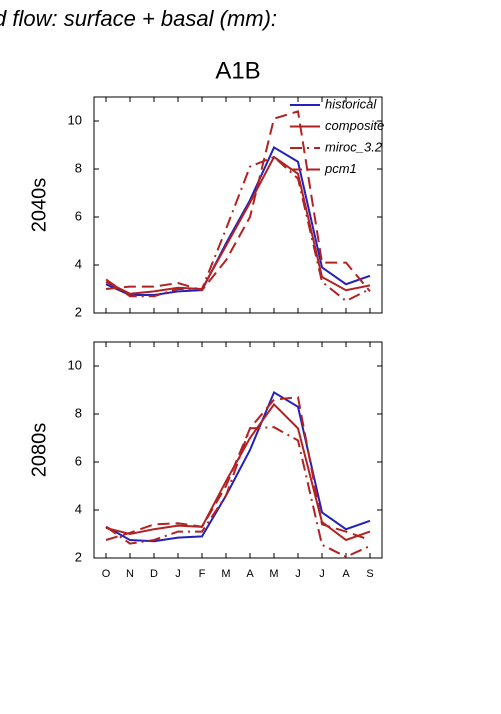 Image resolution: width=501 pixels, height=714 pixels. Describe the element at coordinates (340, 168) in the screenshot. I see `legend-label: pcm1` at that location.